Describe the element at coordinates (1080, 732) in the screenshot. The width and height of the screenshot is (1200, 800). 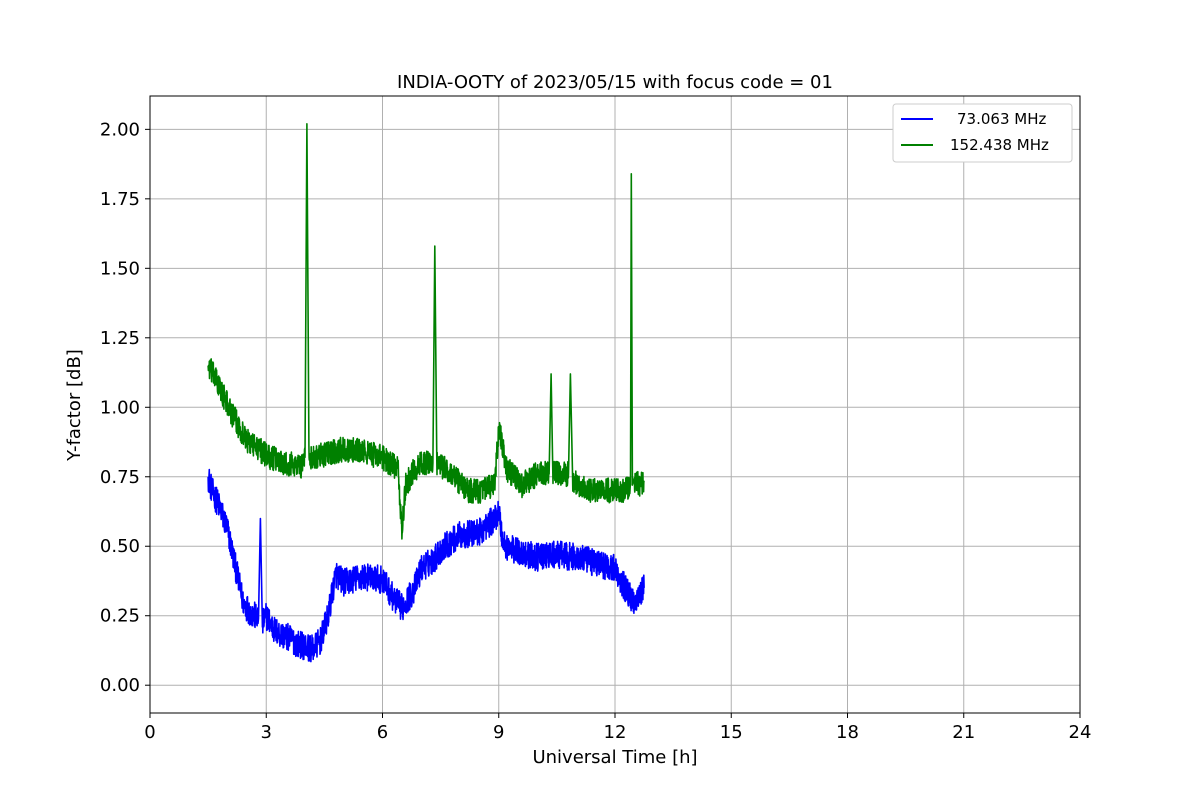
I see `x-tick-label: 24` at that location.